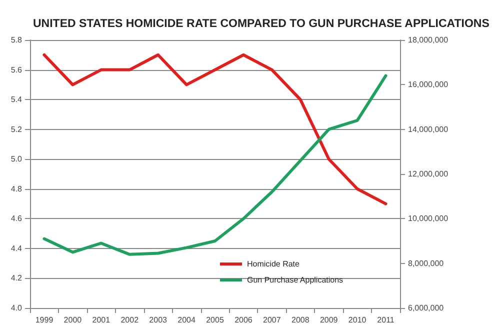  I want to click on x-tick-label: 2002, so click(130, 320).